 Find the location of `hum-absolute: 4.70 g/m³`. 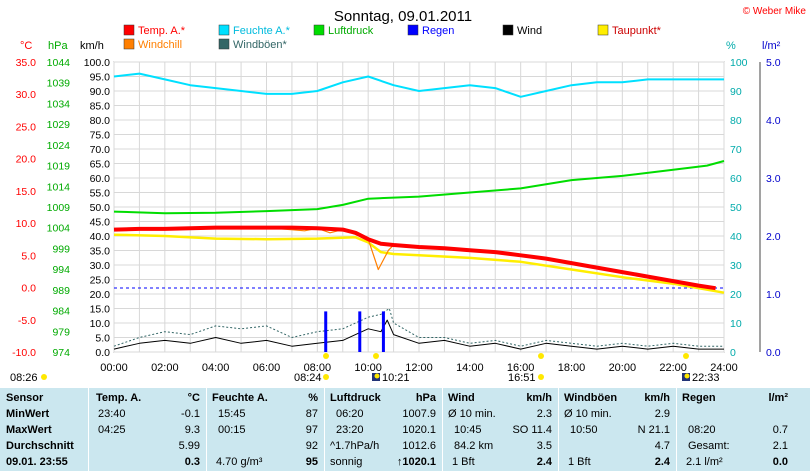

hum-absolute: 4.70 g/m³ is located at coordinates (239, 462).